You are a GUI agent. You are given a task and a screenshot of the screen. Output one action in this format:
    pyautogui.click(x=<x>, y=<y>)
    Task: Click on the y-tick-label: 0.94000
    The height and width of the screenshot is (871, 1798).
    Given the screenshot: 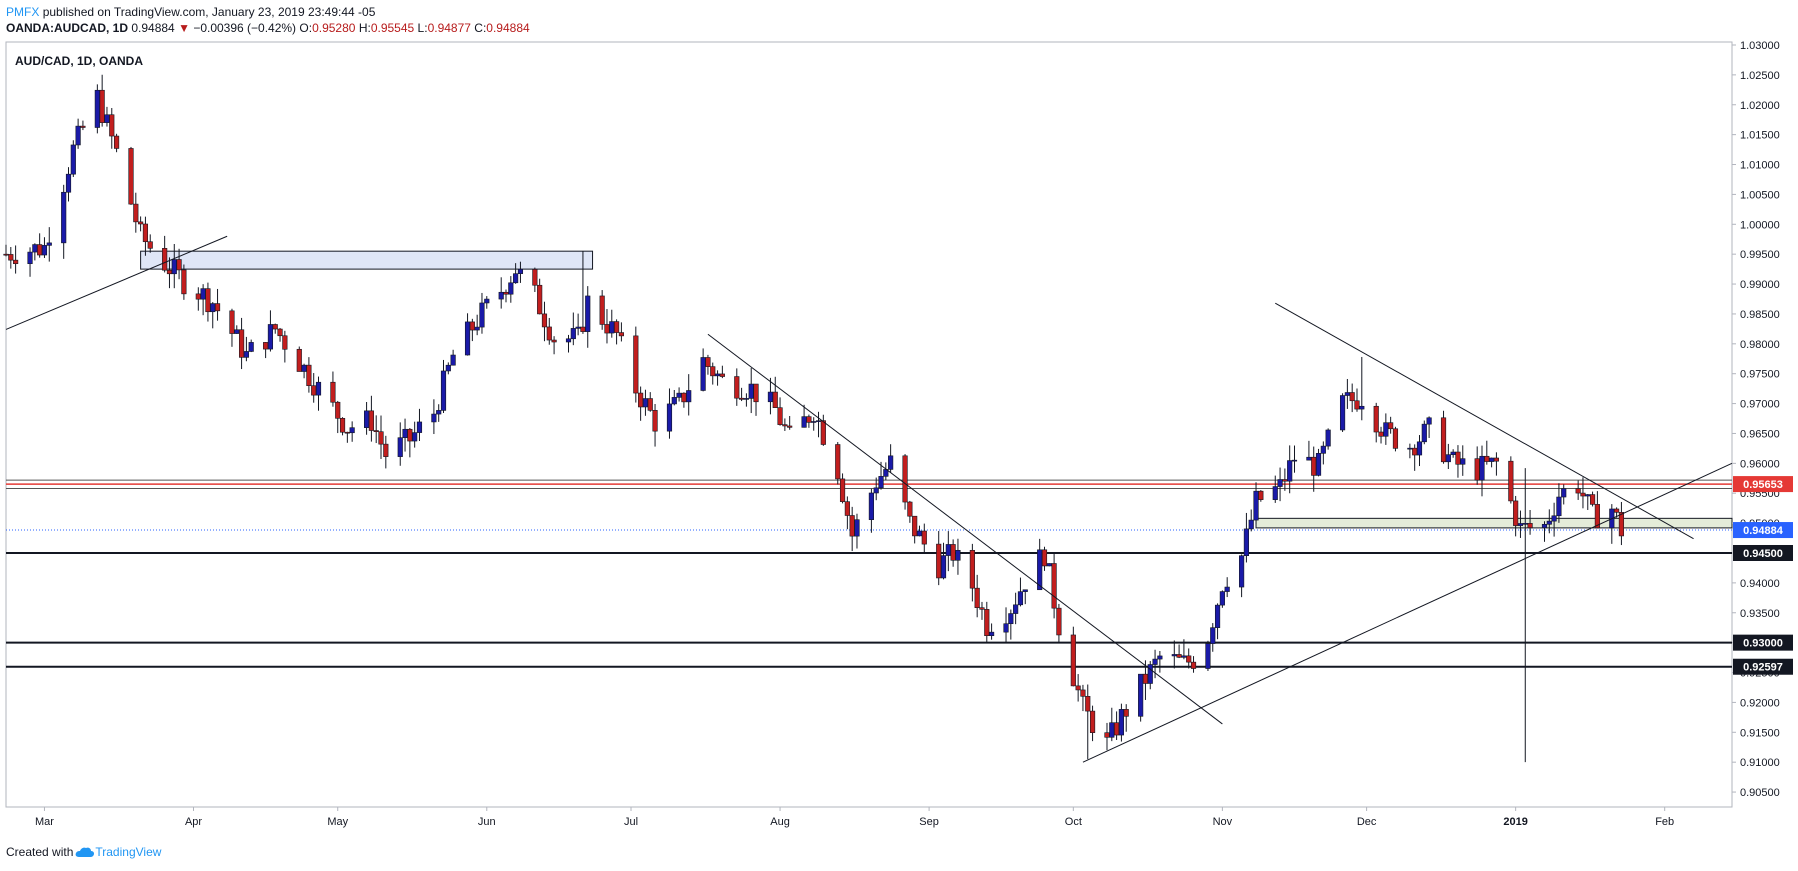 What is the action you would take?
    pyautogui.click(x=1760, y=584)
    